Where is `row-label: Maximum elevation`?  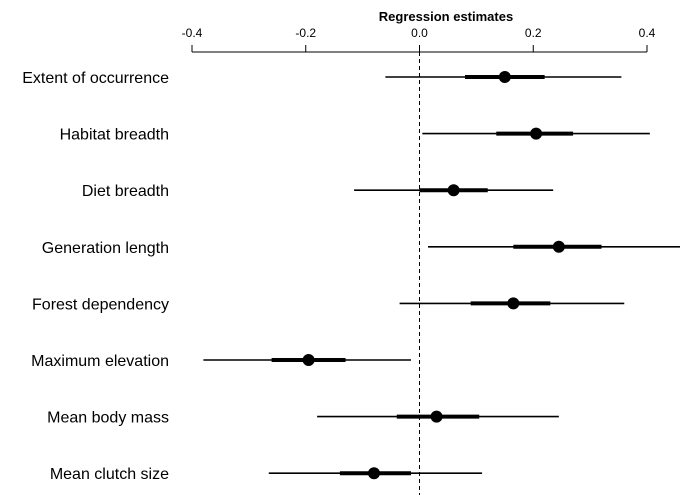 row-label: Maximum elevation is located at coordinates (100, 361).